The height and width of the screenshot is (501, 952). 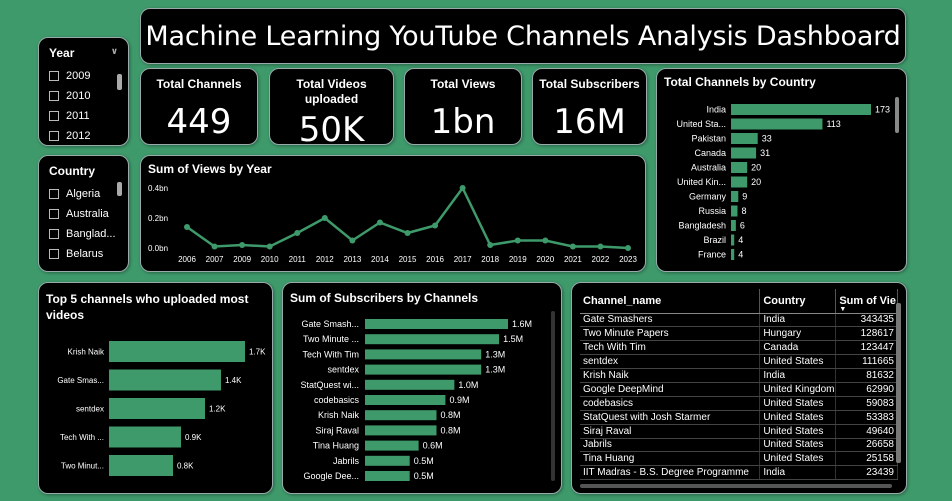 I want to click on data-label: 0.9M, so click(x=459, y=400).